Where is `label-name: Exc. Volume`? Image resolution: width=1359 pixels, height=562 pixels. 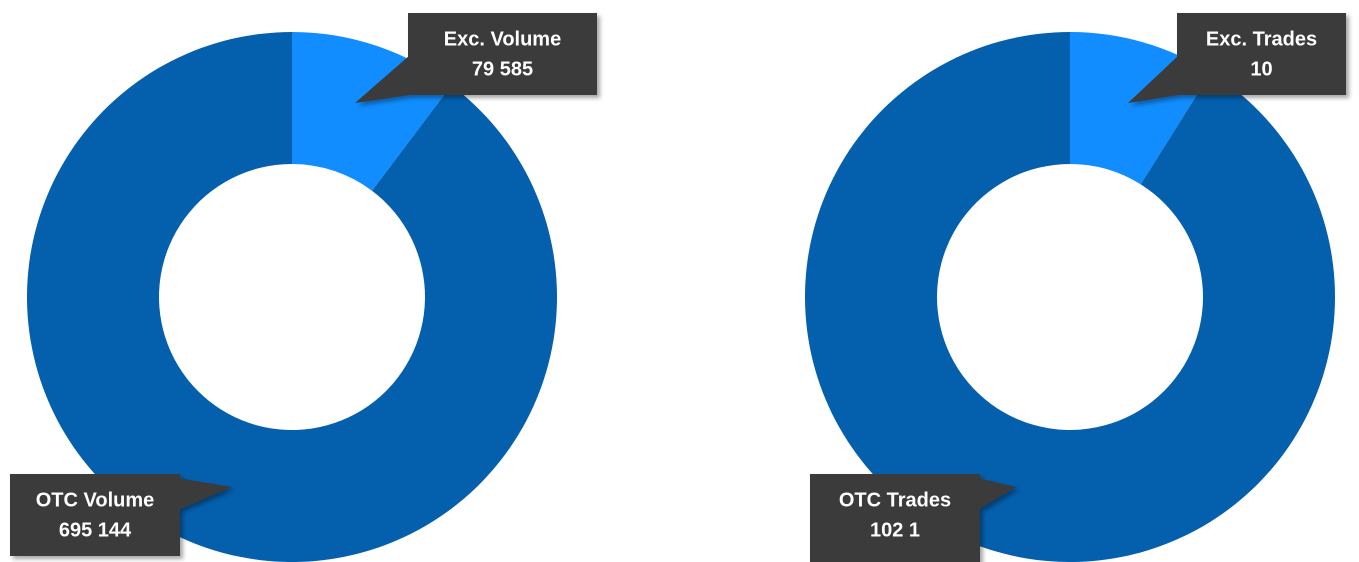
label-name: Exc. Volume is located at coordinates (502, 39).